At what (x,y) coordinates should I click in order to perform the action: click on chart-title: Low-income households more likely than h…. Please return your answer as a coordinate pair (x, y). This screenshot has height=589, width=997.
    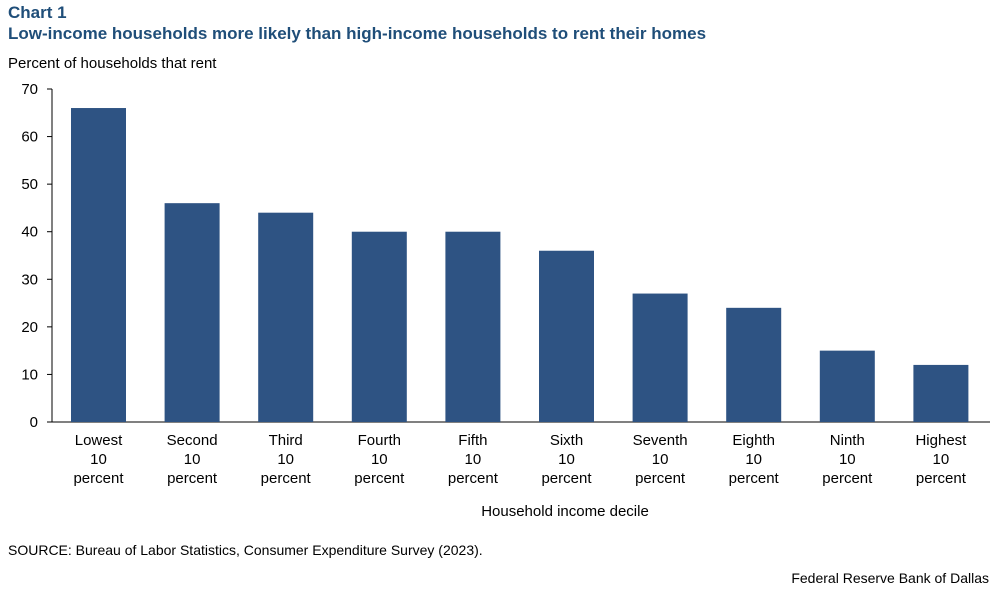
    Looking at the image, I should click on (357, 33).